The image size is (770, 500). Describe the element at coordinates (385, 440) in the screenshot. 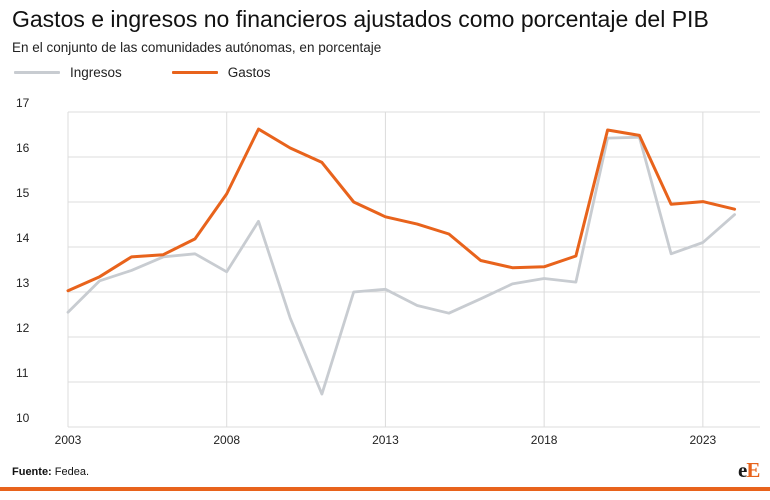

I see `x-tick-label: 2013` at that location.